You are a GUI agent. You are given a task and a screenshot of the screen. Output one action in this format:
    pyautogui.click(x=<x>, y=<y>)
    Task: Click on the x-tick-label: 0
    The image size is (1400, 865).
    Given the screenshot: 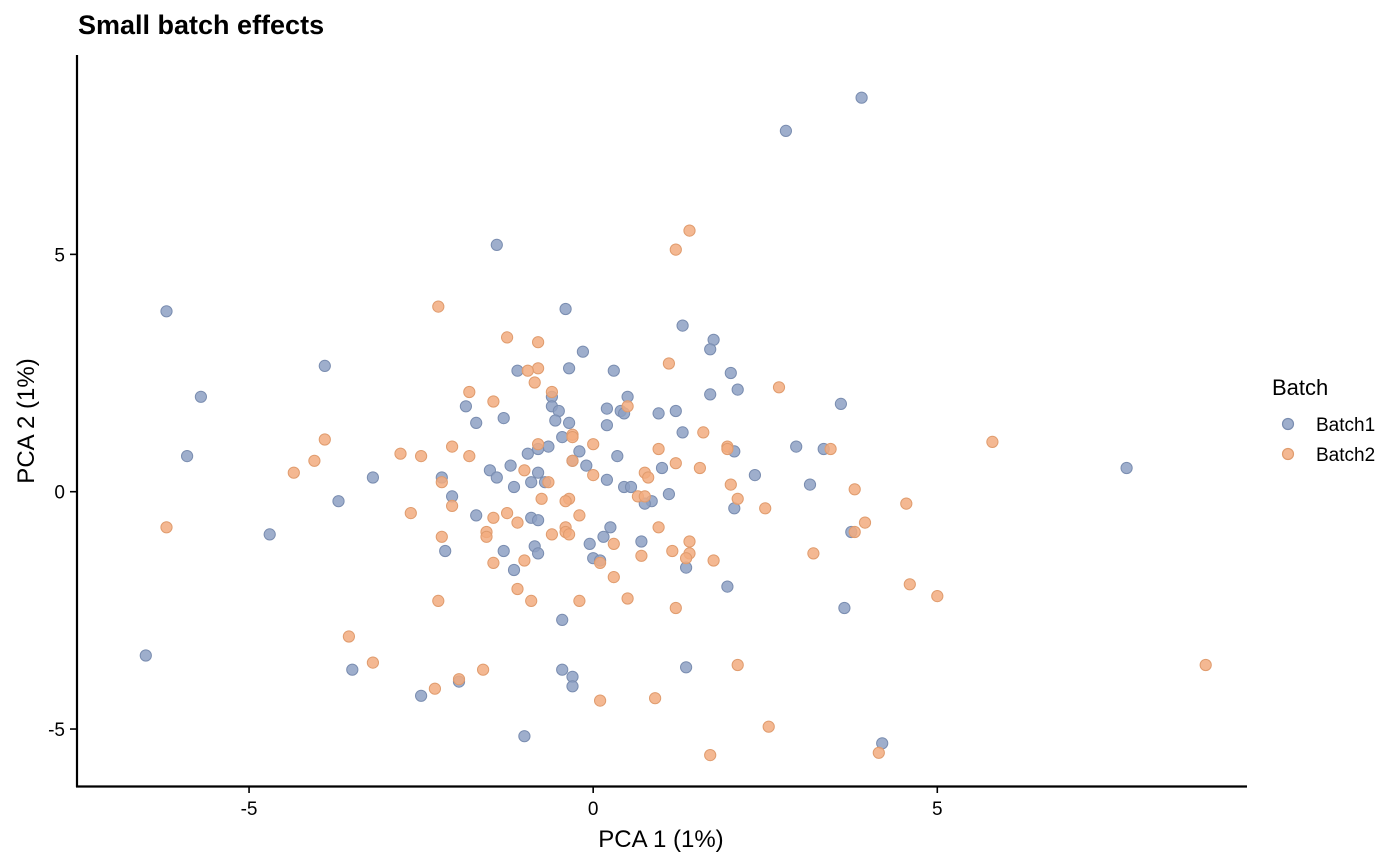 What is the action you would take?
    pyautogui.click(x=593, y=809)
    